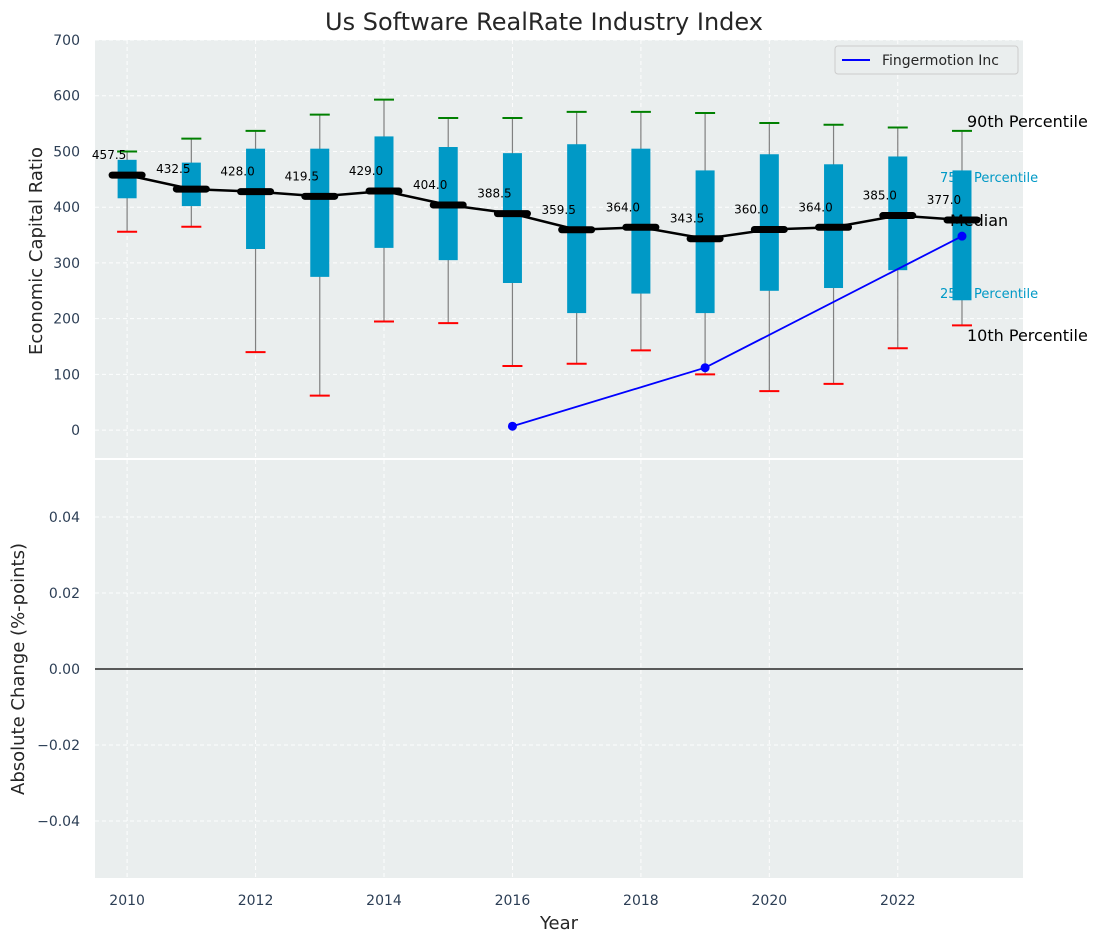 The width and height of the screenshot is (1102, 942). Describe the element at coordinates (58, 822) in the screenshot. I see `bottom-y-tick-label: −0.04` at that location.